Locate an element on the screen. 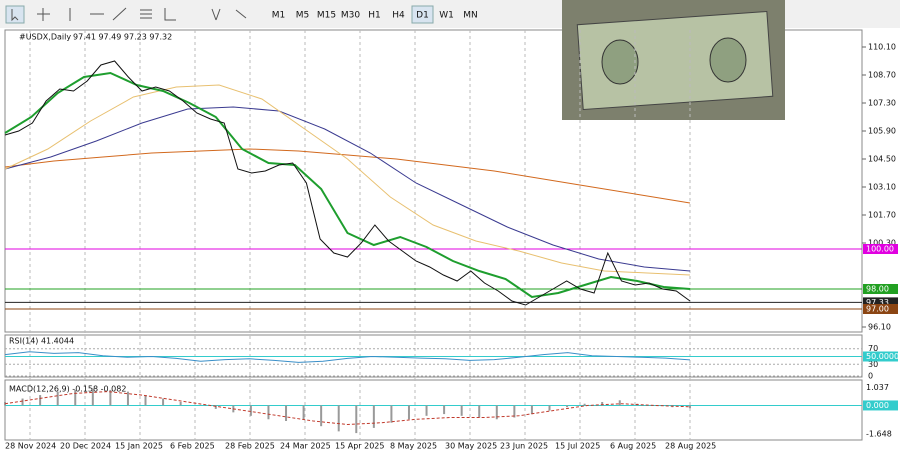 The height and width of the screenshot is (457, 900). x-tick-label: 30 May 2025 is located at coordinates (471, 446).